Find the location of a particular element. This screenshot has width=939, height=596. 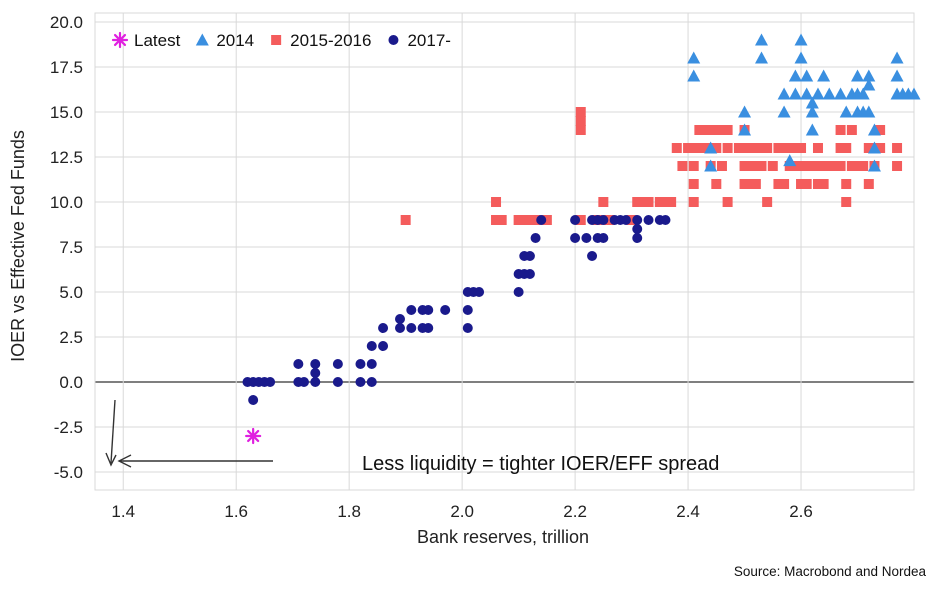

arrow-horizontal-head is located at coordinates (124, 461).